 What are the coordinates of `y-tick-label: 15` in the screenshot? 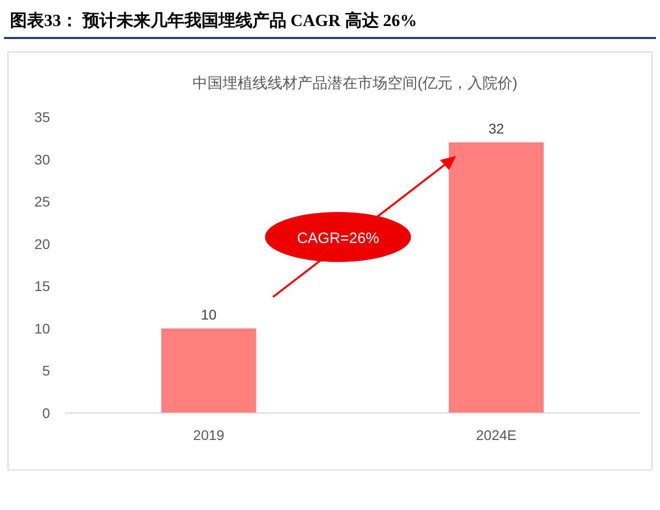 It's located at (42, 286).